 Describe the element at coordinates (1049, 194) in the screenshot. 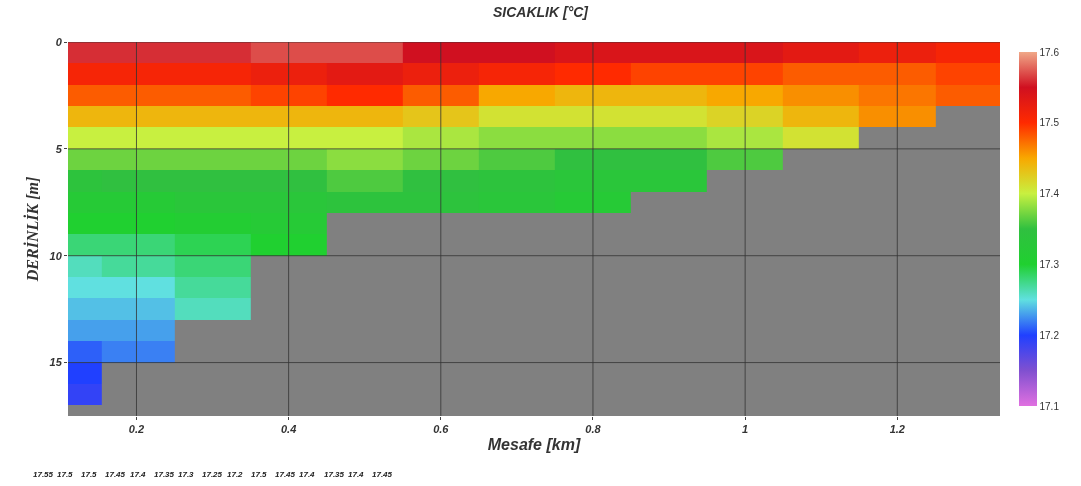

I see `color-bar-label: 17.4` at that location.